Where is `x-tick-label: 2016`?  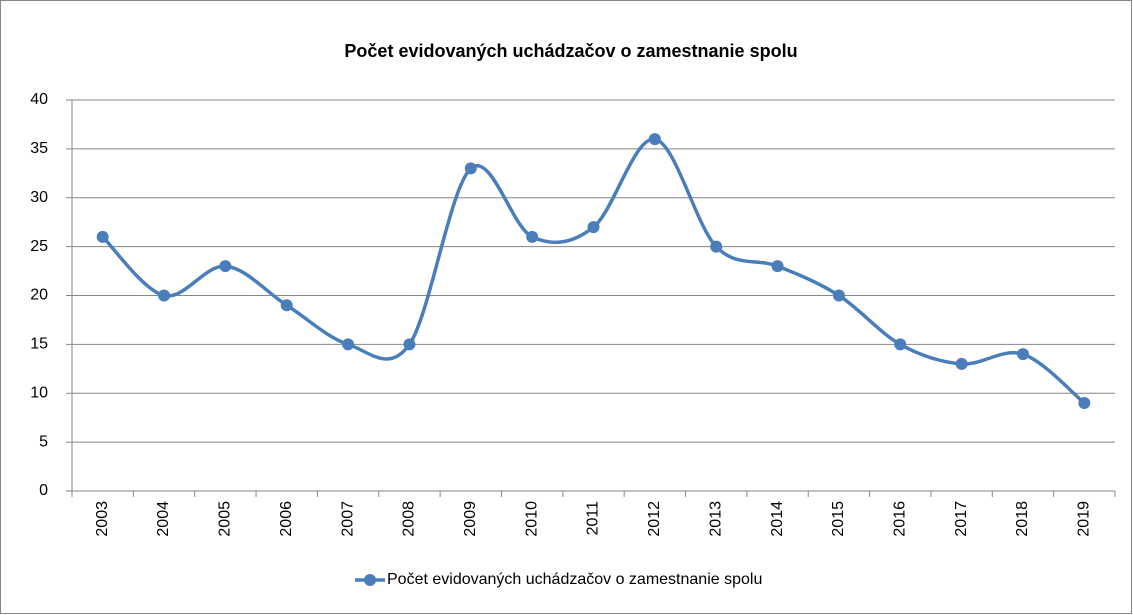
x-tick-label: 2016 is located at coordinates (899, 519).